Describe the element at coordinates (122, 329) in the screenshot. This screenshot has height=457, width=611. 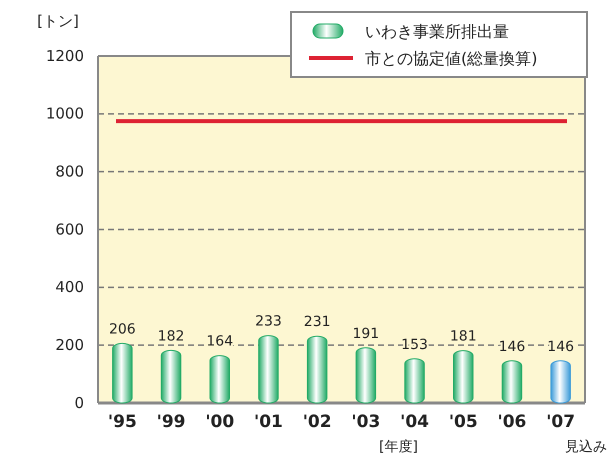
I see `data-label: 206` at that location.